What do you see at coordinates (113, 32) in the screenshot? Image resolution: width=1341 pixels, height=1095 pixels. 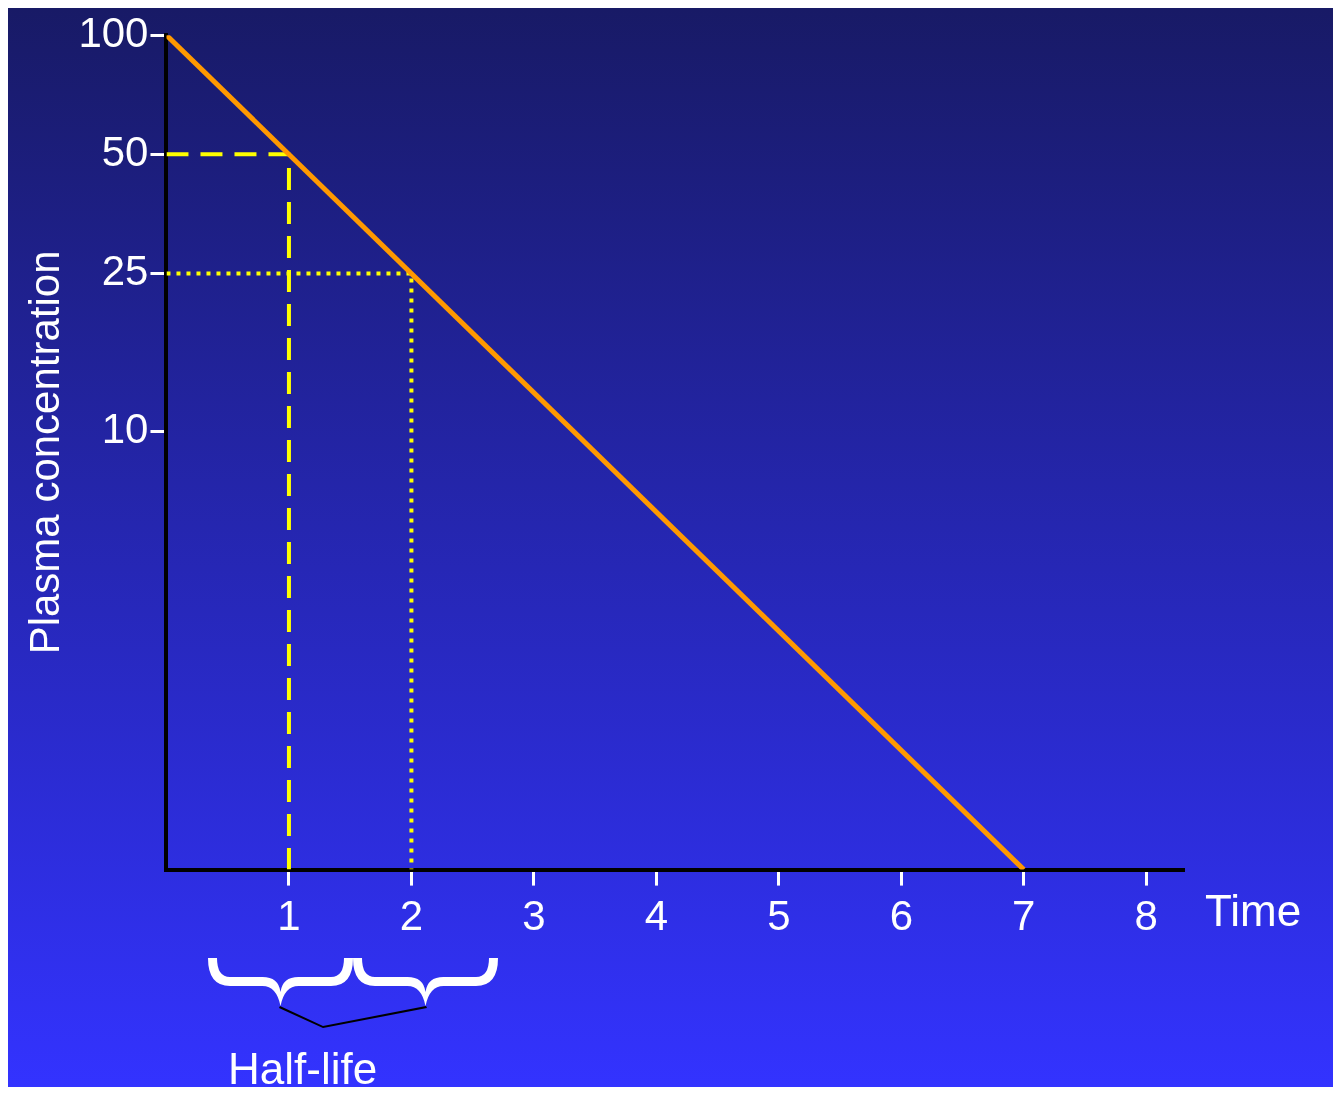 I see `y-tick-label: 100` at bounding box center [113, 32].